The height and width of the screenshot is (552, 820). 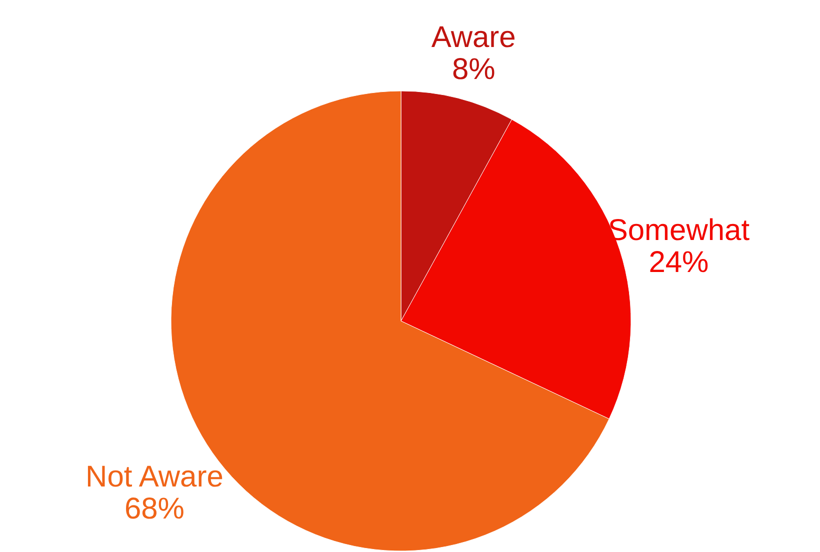 What do you see at coordinates (679, 230) in the screenshot?
I see `slice-label: Somewhat` at bounding box center [679, 230].